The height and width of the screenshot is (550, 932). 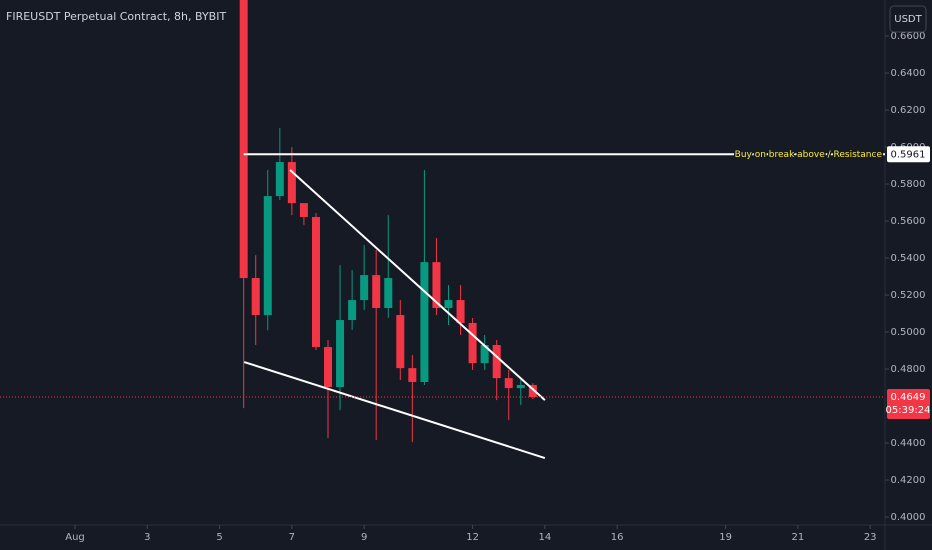 What do you see at coordinates (617, 537) in the screenshot?
I see `x-tick-label: 16` at bounding box center [617, 537].